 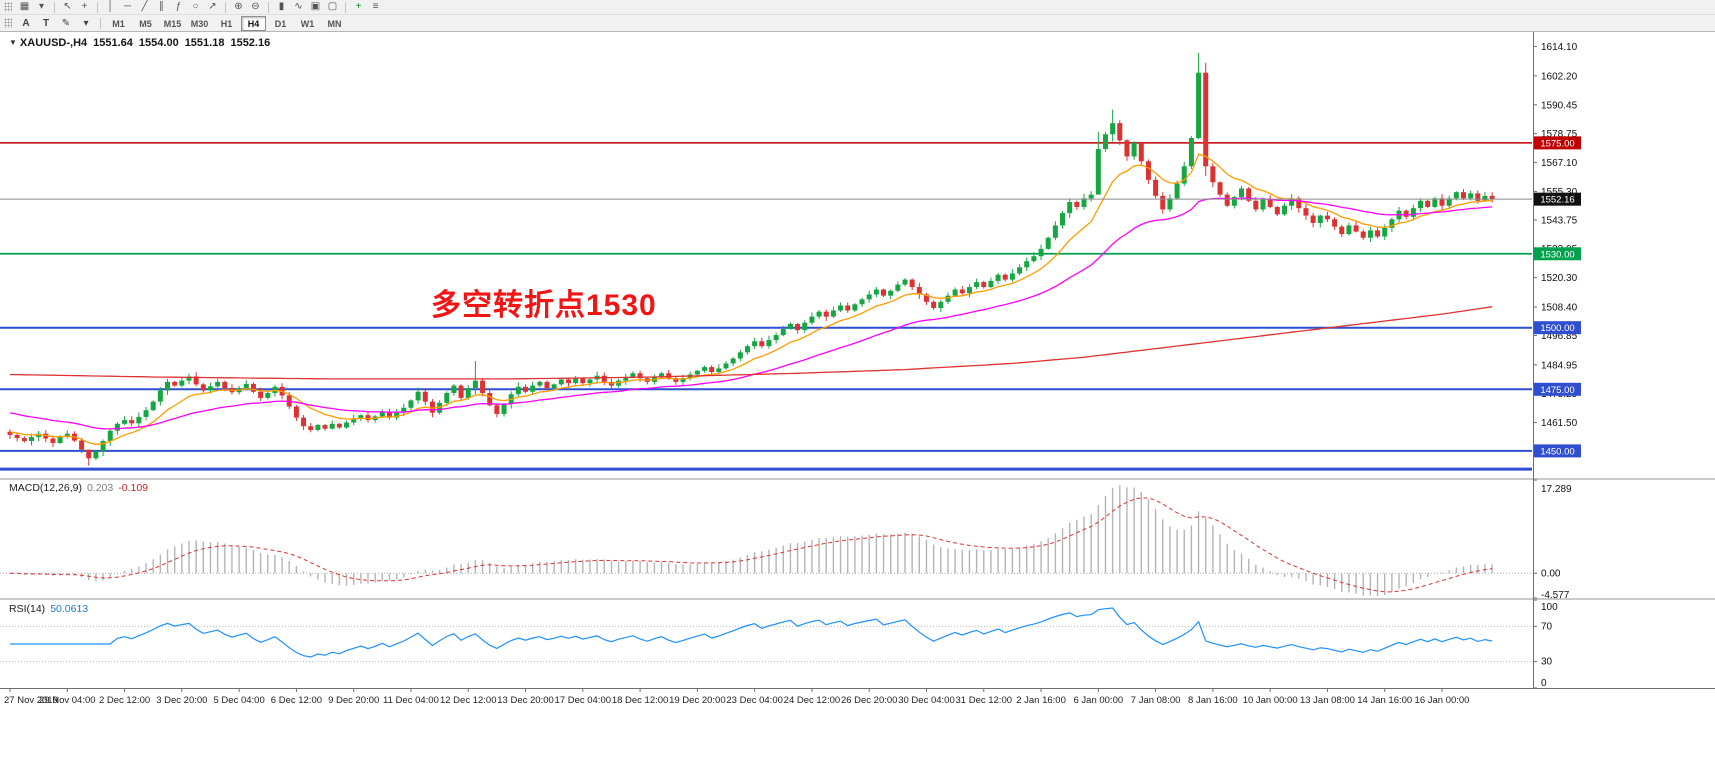 What do you see at coordinates (253, 23) in the screenshot?
I see `timeframe-button-h4: H4` at bounding box center [253, 23].